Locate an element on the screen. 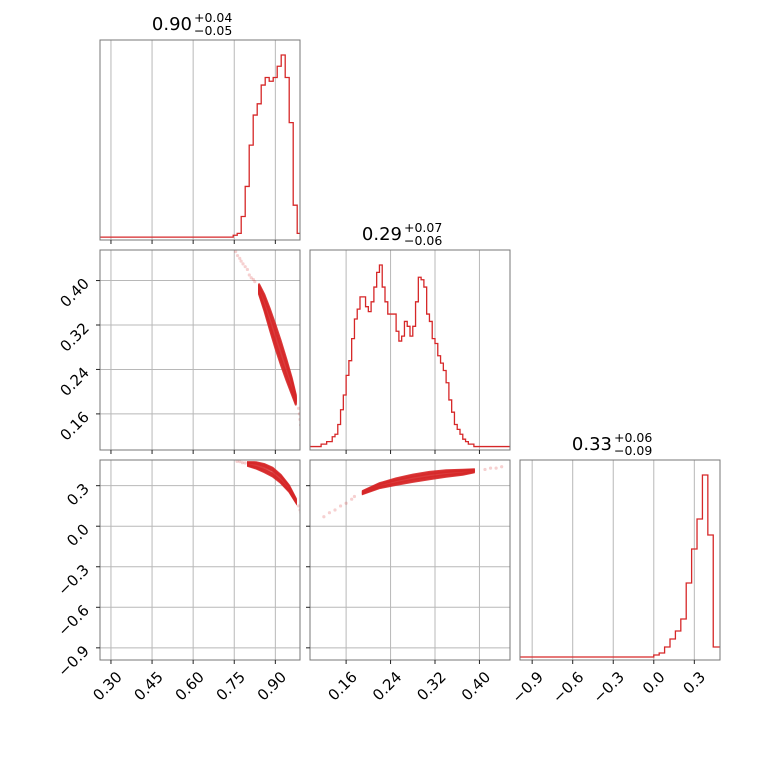 The width and height of the screenshot is (760, 760). x-tick-label: 0.90 is located at coordinates (272, 686).